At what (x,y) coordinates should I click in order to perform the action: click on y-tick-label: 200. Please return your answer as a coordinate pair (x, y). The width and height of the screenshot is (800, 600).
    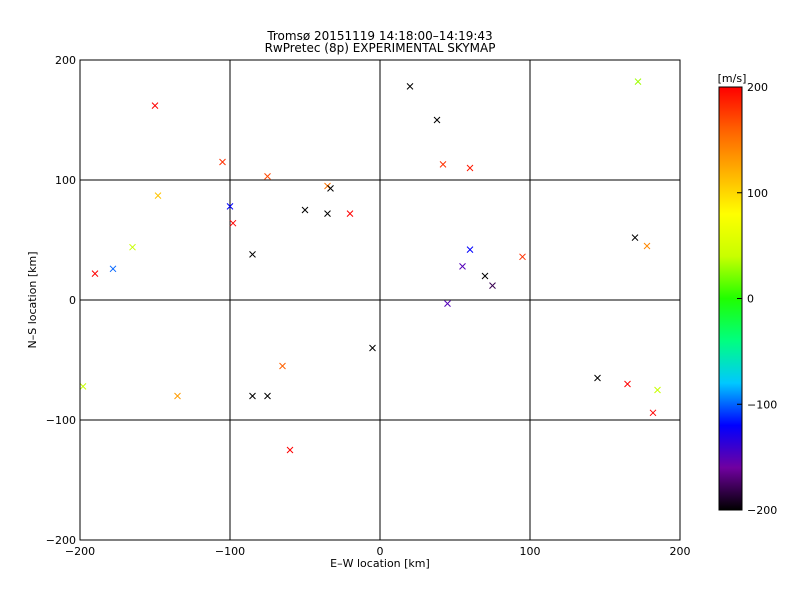
    Looking at the image, I should click on (65, 60).